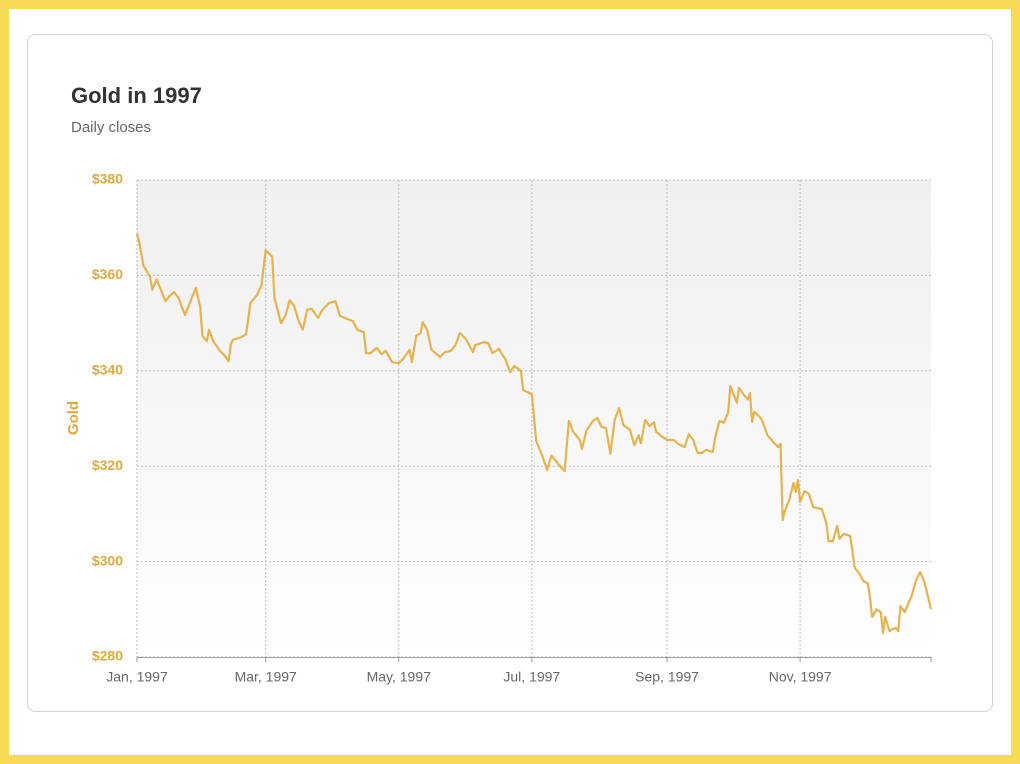  I want to click on y-tick-label: $360, so click(107, 274).